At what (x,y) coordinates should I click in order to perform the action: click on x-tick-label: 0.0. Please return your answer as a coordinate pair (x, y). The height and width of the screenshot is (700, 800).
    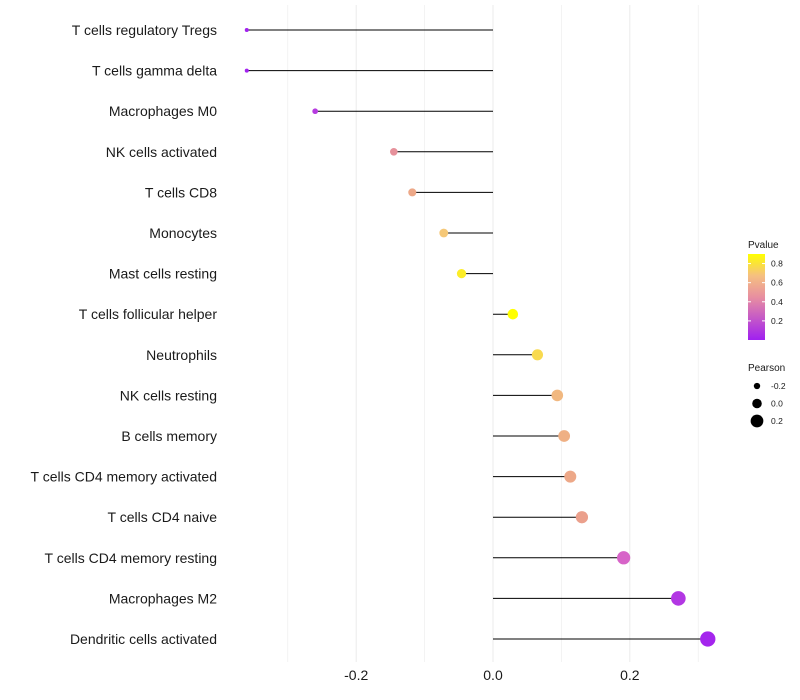
    Looking at the image, I should click on (493, 675).